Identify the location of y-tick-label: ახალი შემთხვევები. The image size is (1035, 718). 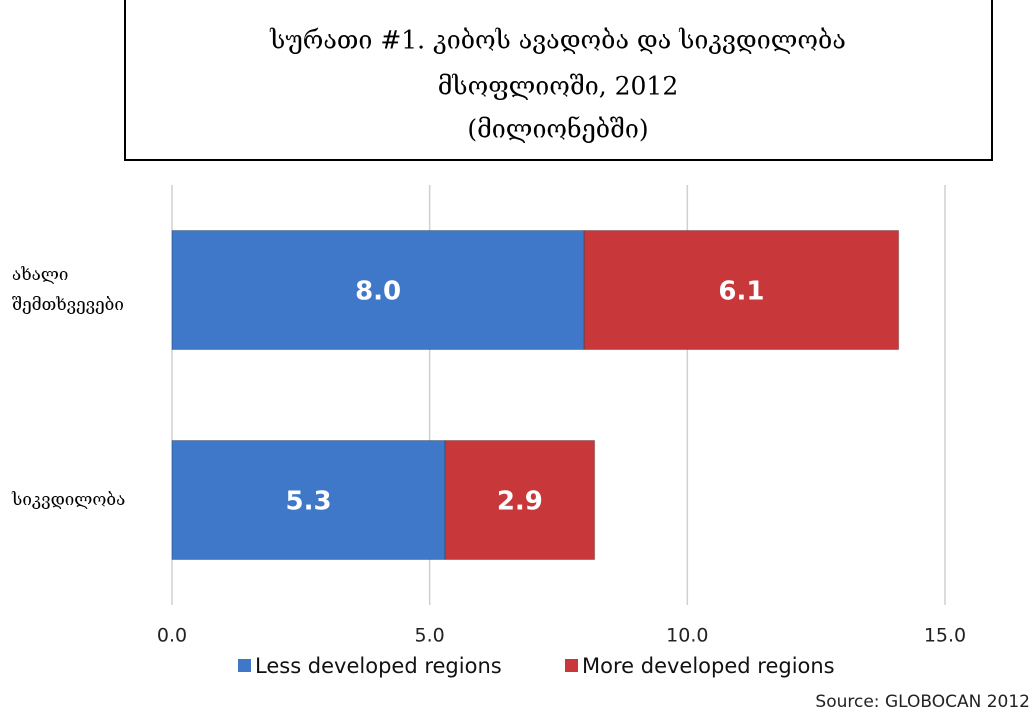
(68, 290).